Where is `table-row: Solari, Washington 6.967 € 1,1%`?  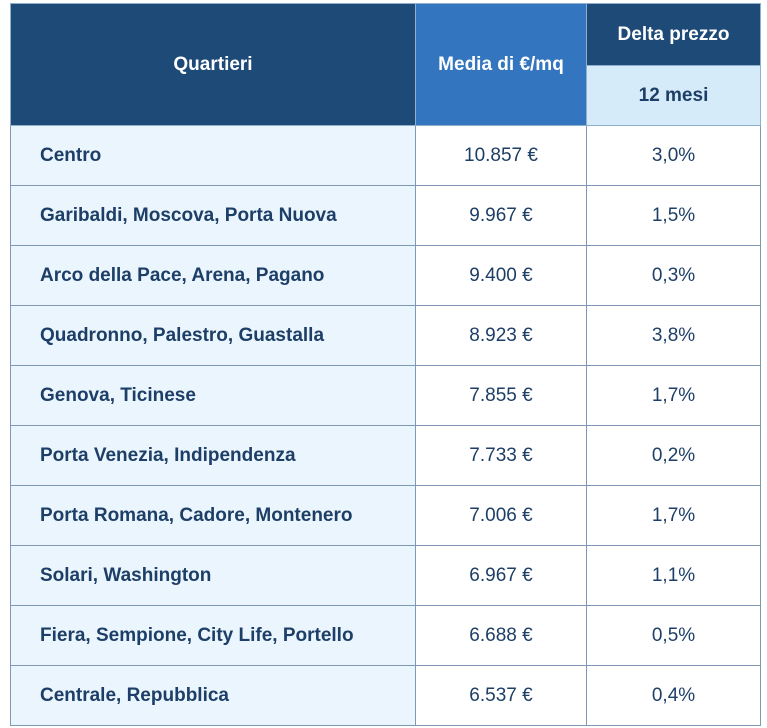 table-row: Solari, Washington 6.967 € 1,1% is located at coordinates (385, 575).